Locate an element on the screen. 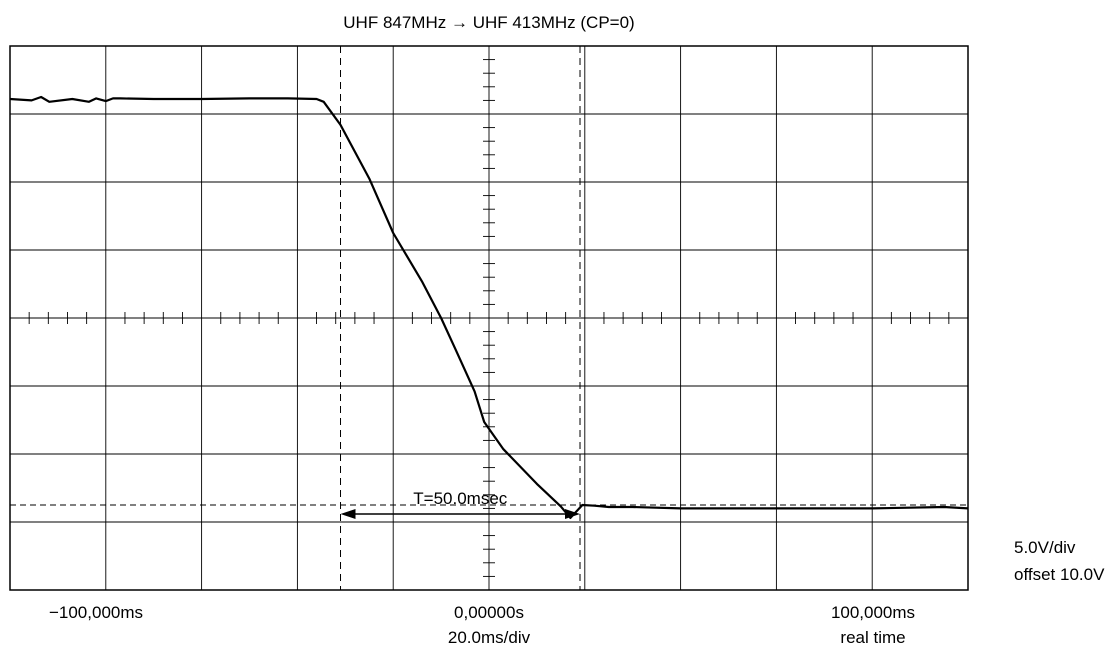  x-center-label: 0,00000s is located at coordinates (489, 612).